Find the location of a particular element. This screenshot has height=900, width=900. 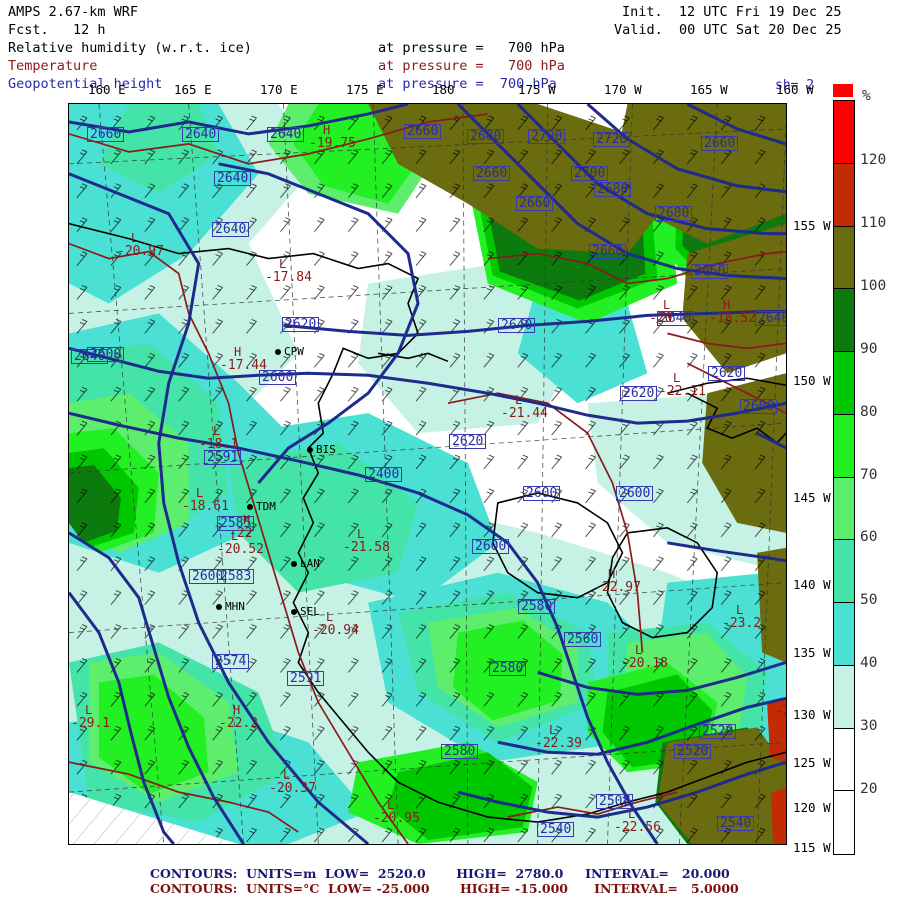

temperature-label: -23.2 is located at coordinates (742, 623).